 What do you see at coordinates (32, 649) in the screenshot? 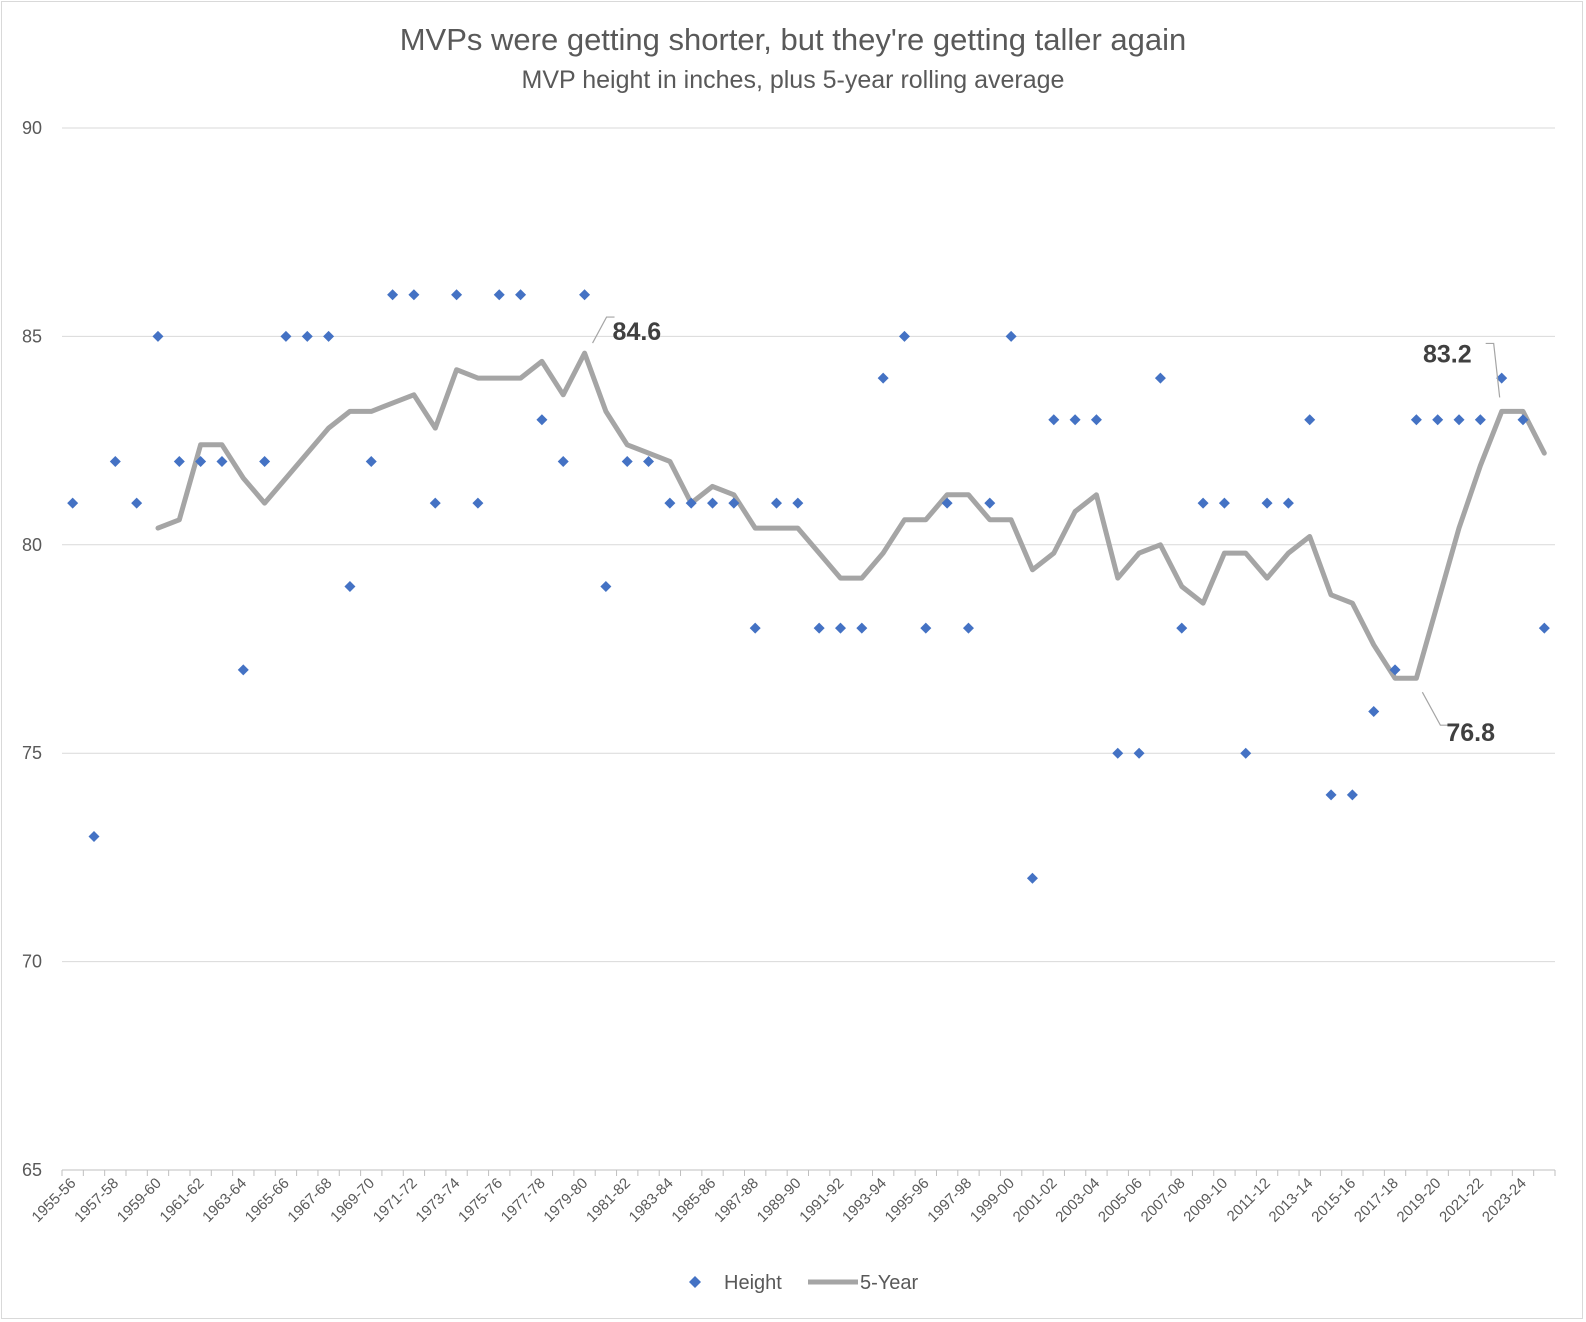
I see `y-axis-ticks: 65 70 75 80 85 90` at bounding box center [32, 649].